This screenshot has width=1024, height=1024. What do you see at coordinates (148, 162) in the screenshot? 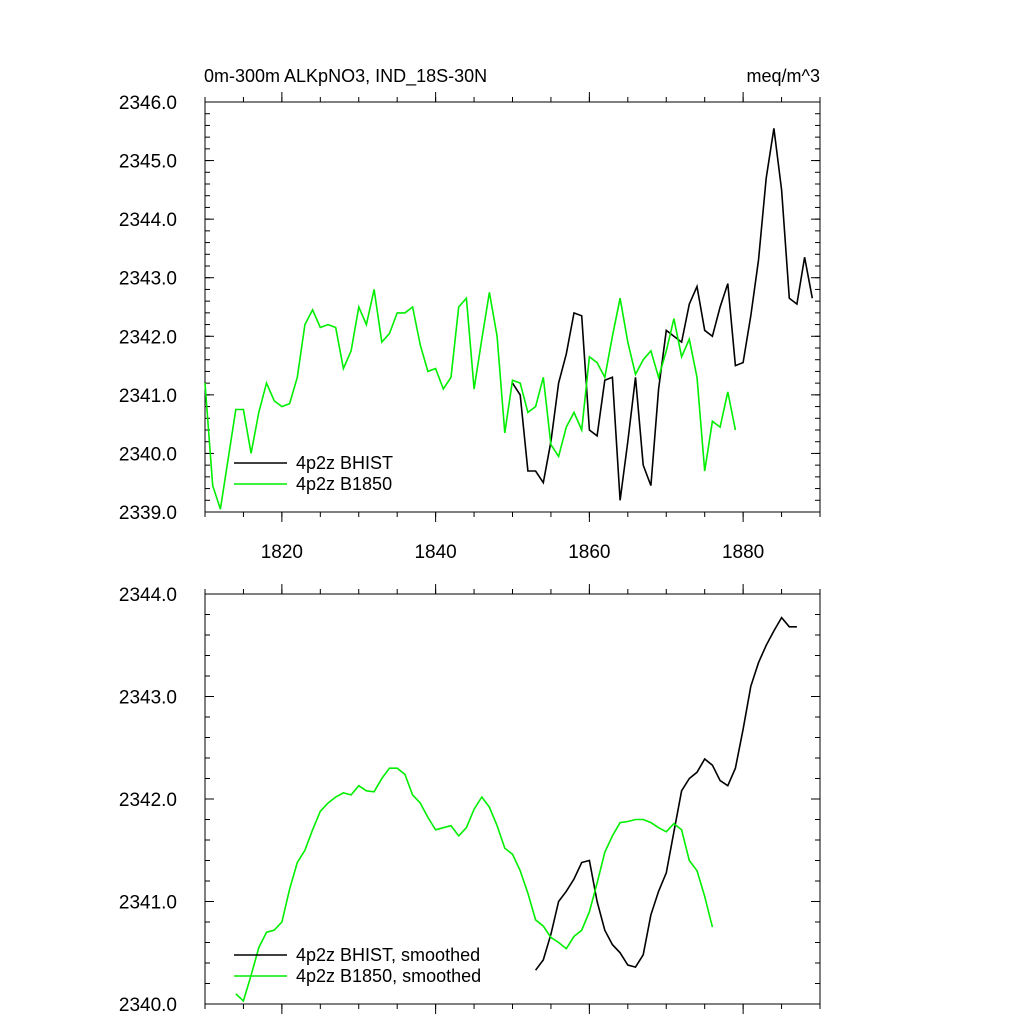
I see `y-tick-label: 2345.0` at bounding box center [148, 162].